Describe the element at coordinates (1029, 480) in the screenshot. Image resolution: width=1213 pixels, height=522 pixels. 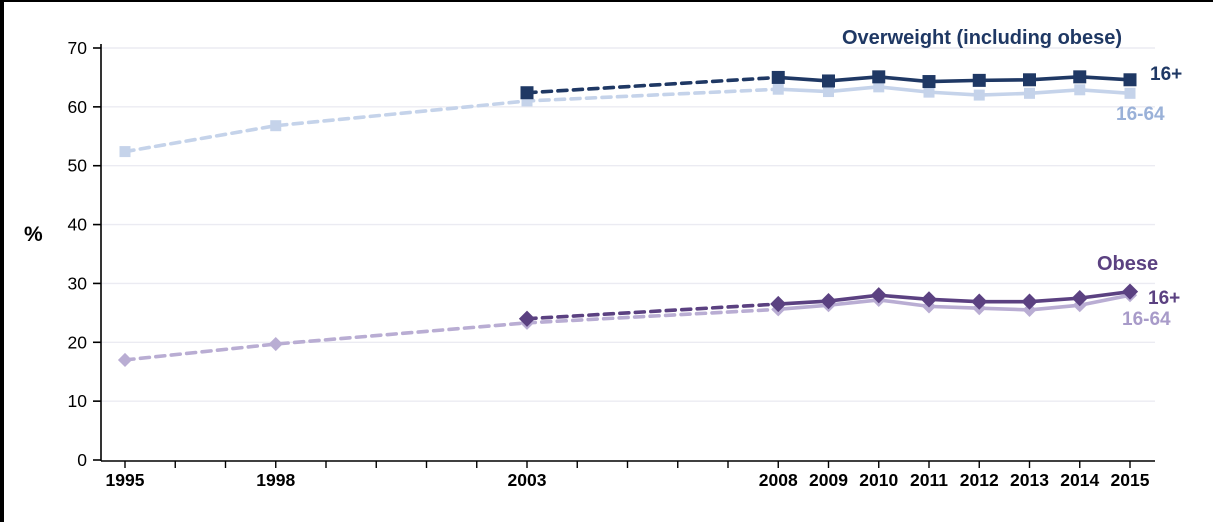
I see `x-tick-label: 2013` at that location.